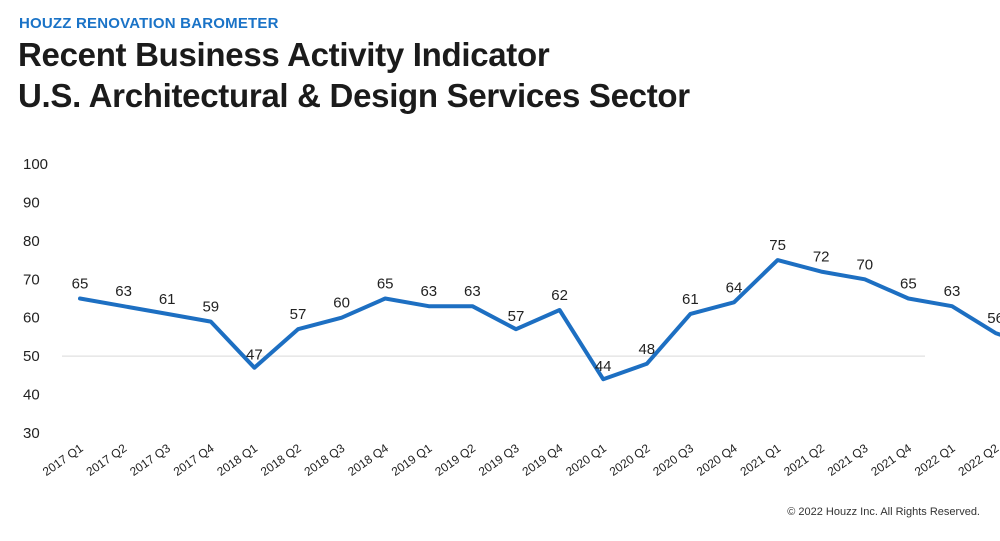 The height and width of the screenshot is (541, 1000). What do you see at coordinates (734, 287) in the screenshot?
I see `data-label: 64` at bounding box center [734, 287].